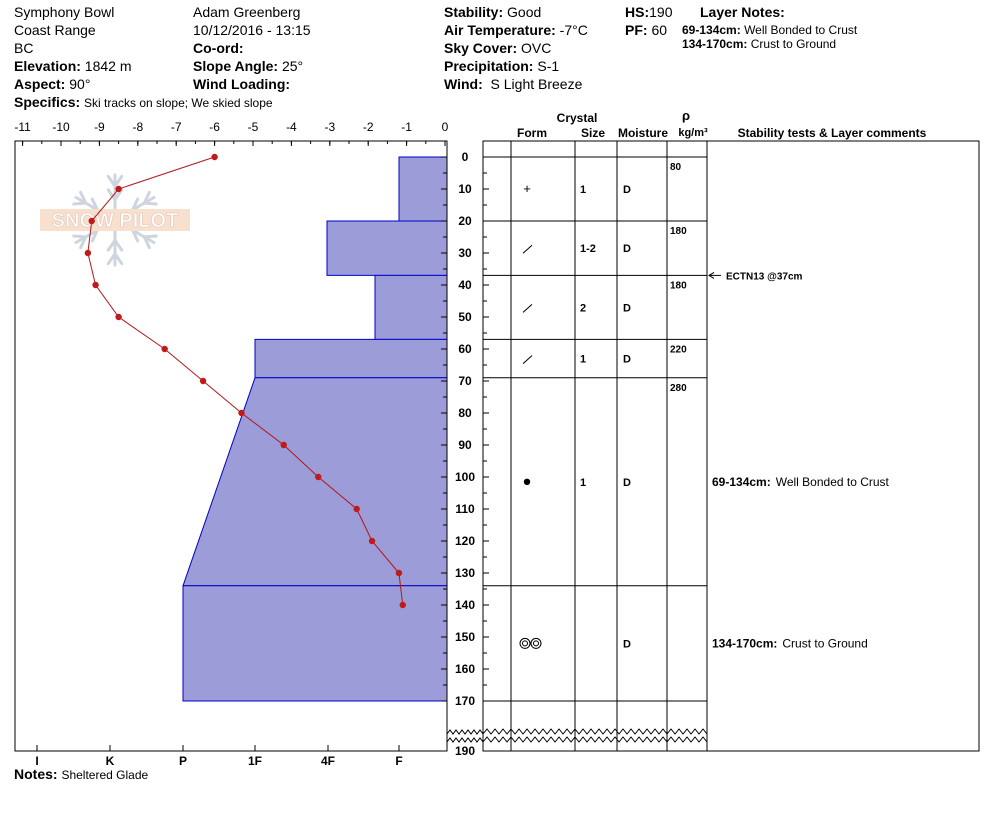 The image size is (994, 840). Describe the element at coordinates (253, 127) in the screenshot. I see `temp-tick-label: -5` at that location.